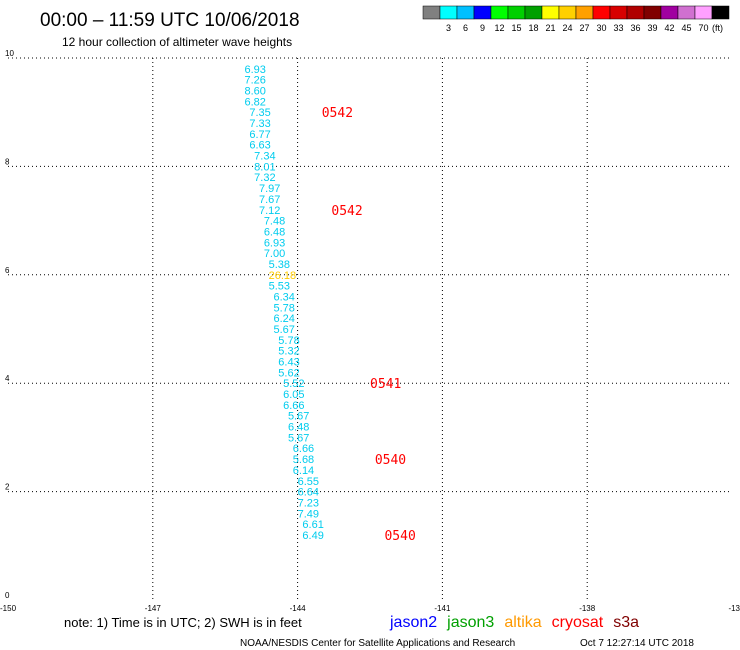 The image size is (740, 650). Describe the element at coordinates (283, 276) in the screenshot. I see `wave-height-value: 26.18` at that location.